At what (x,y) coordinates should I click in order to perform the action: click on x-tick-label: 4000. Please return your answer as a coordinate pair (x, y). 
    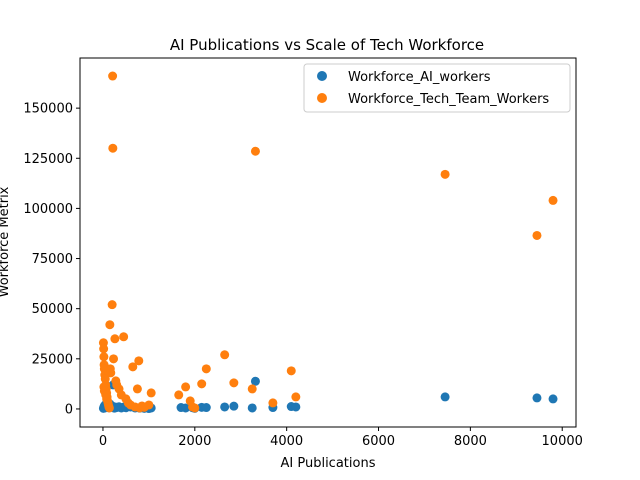
    Looking at the image, I should click on (286, 441).